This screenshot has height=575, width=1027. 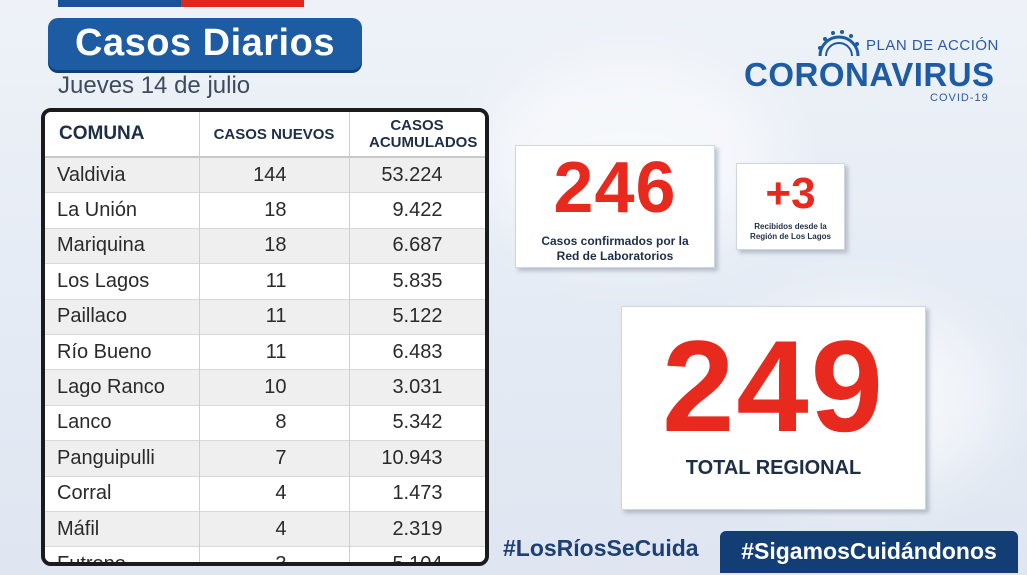 I want to click on table-row: La Unión 18 9.422, so click(x=265, y=210).